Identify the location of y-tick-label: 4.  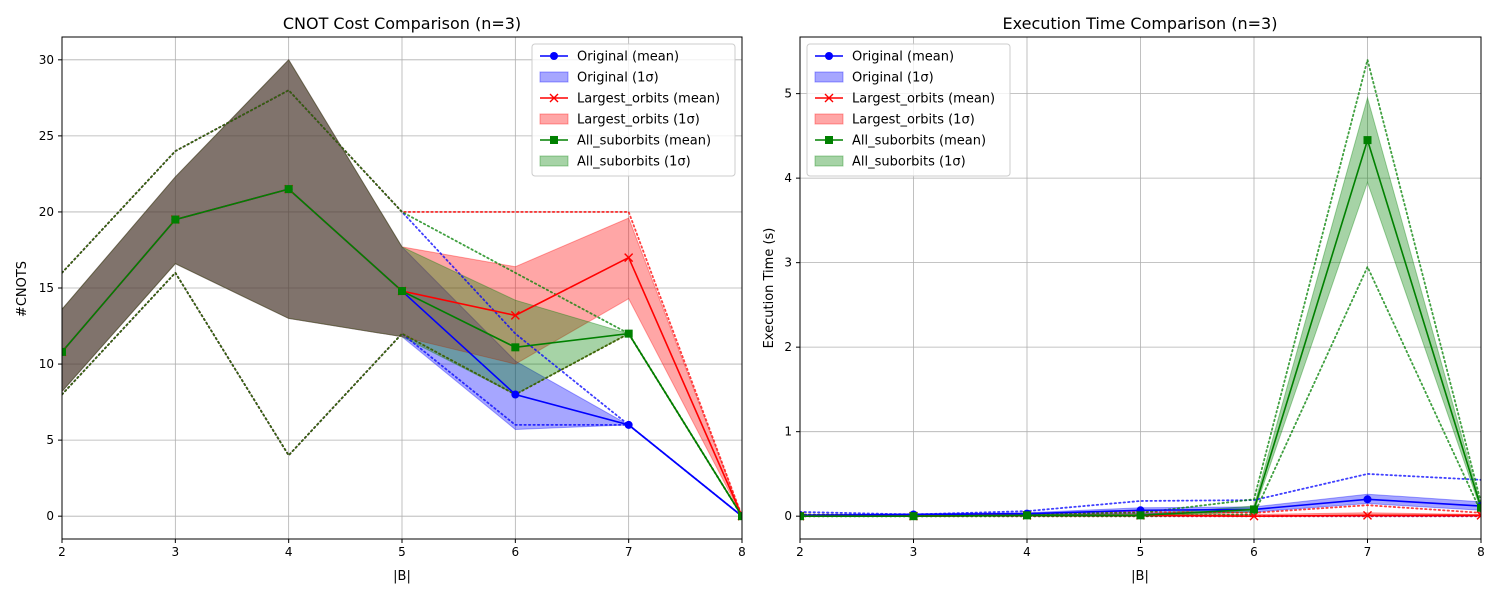
(788, 178).